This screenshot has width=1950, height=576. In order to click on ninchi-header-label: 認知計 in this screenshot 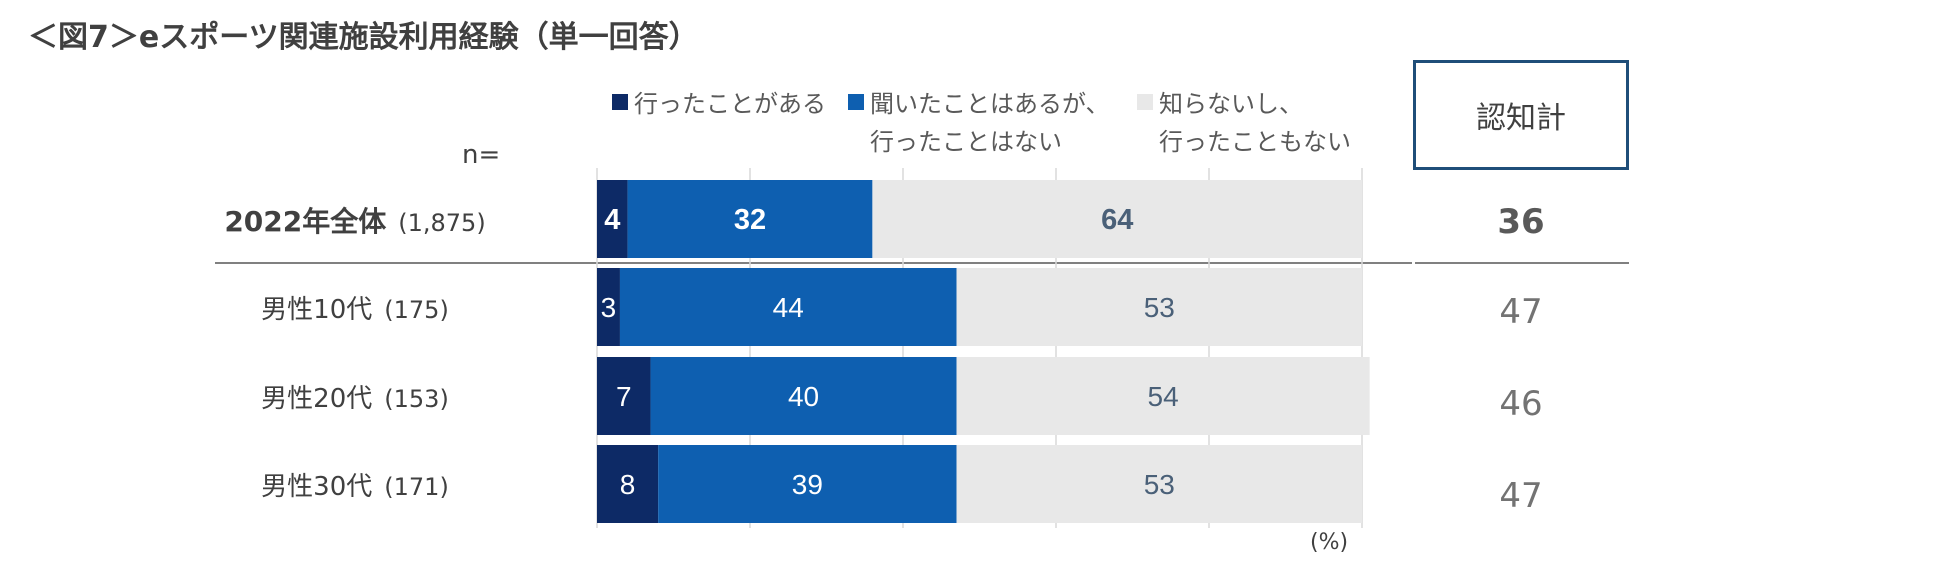, I will do `click(1521, 118)`.